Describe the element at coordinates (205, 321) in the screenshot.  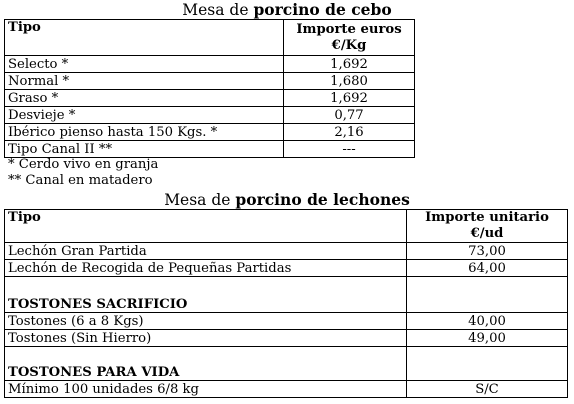
I see `tipo-cell: Tostones (6 a 8 Kgs)` at that location.